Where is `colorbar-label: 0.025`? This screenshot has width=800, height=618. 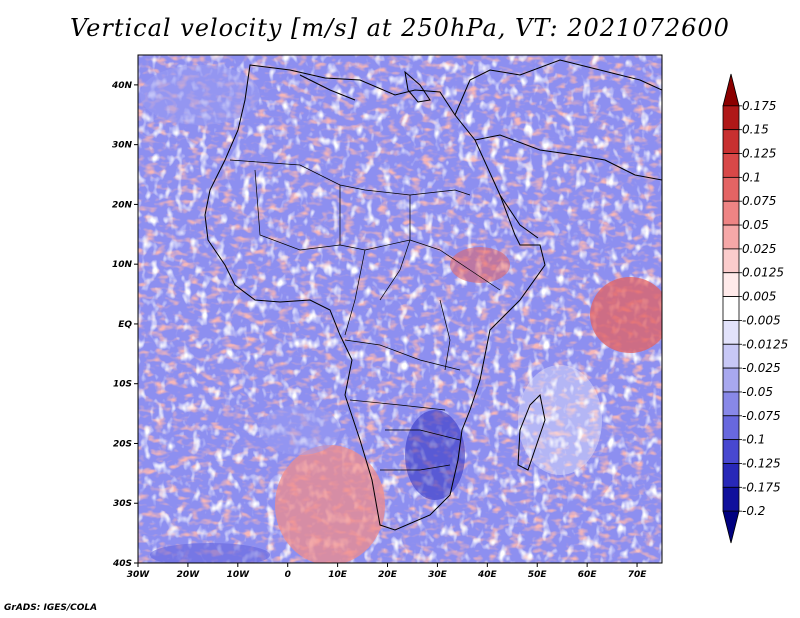
colorbar-label: 0.025 is located at coordinates (759, 249).